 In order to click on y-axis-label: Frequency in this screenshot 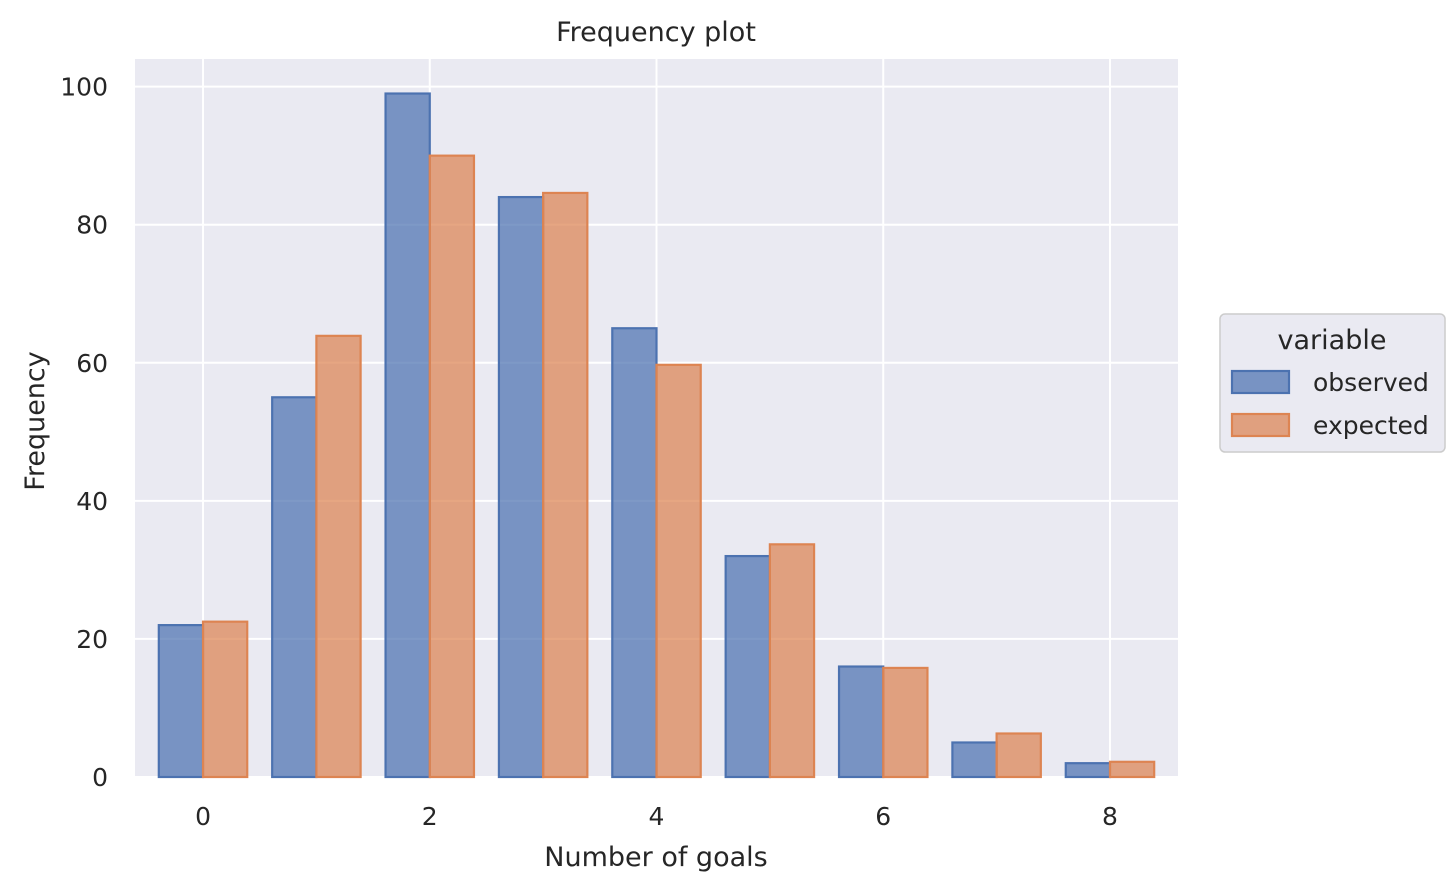, I will do `click(35, 421)`.